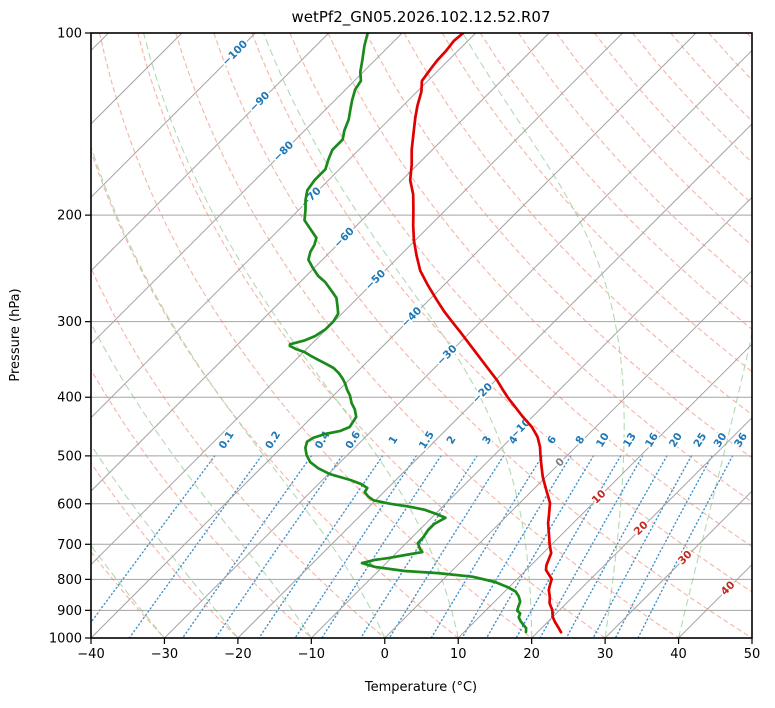  What do you see at coordinates (311, 654) in the screenshot?
I see `x-tick-label: −10` at bounding box center [311, 654].